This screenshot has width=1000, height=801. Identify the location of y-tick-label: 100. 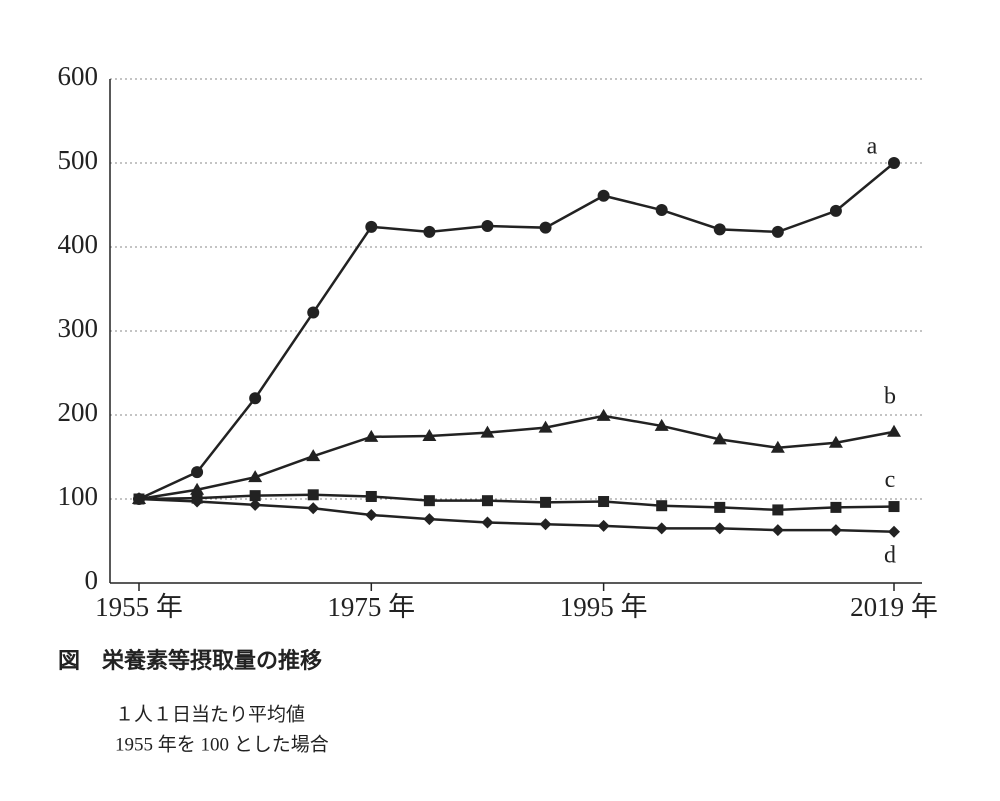
(78, 496).